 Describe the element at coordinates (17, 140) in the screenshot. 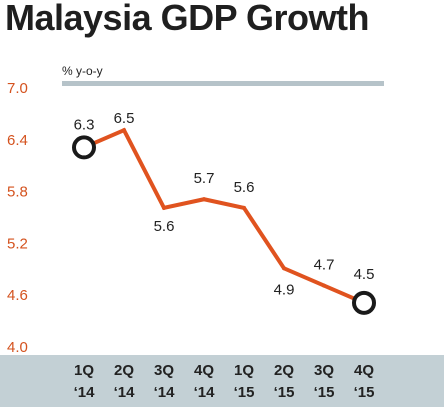

I see `y-tick-label: 6.4` at that location.